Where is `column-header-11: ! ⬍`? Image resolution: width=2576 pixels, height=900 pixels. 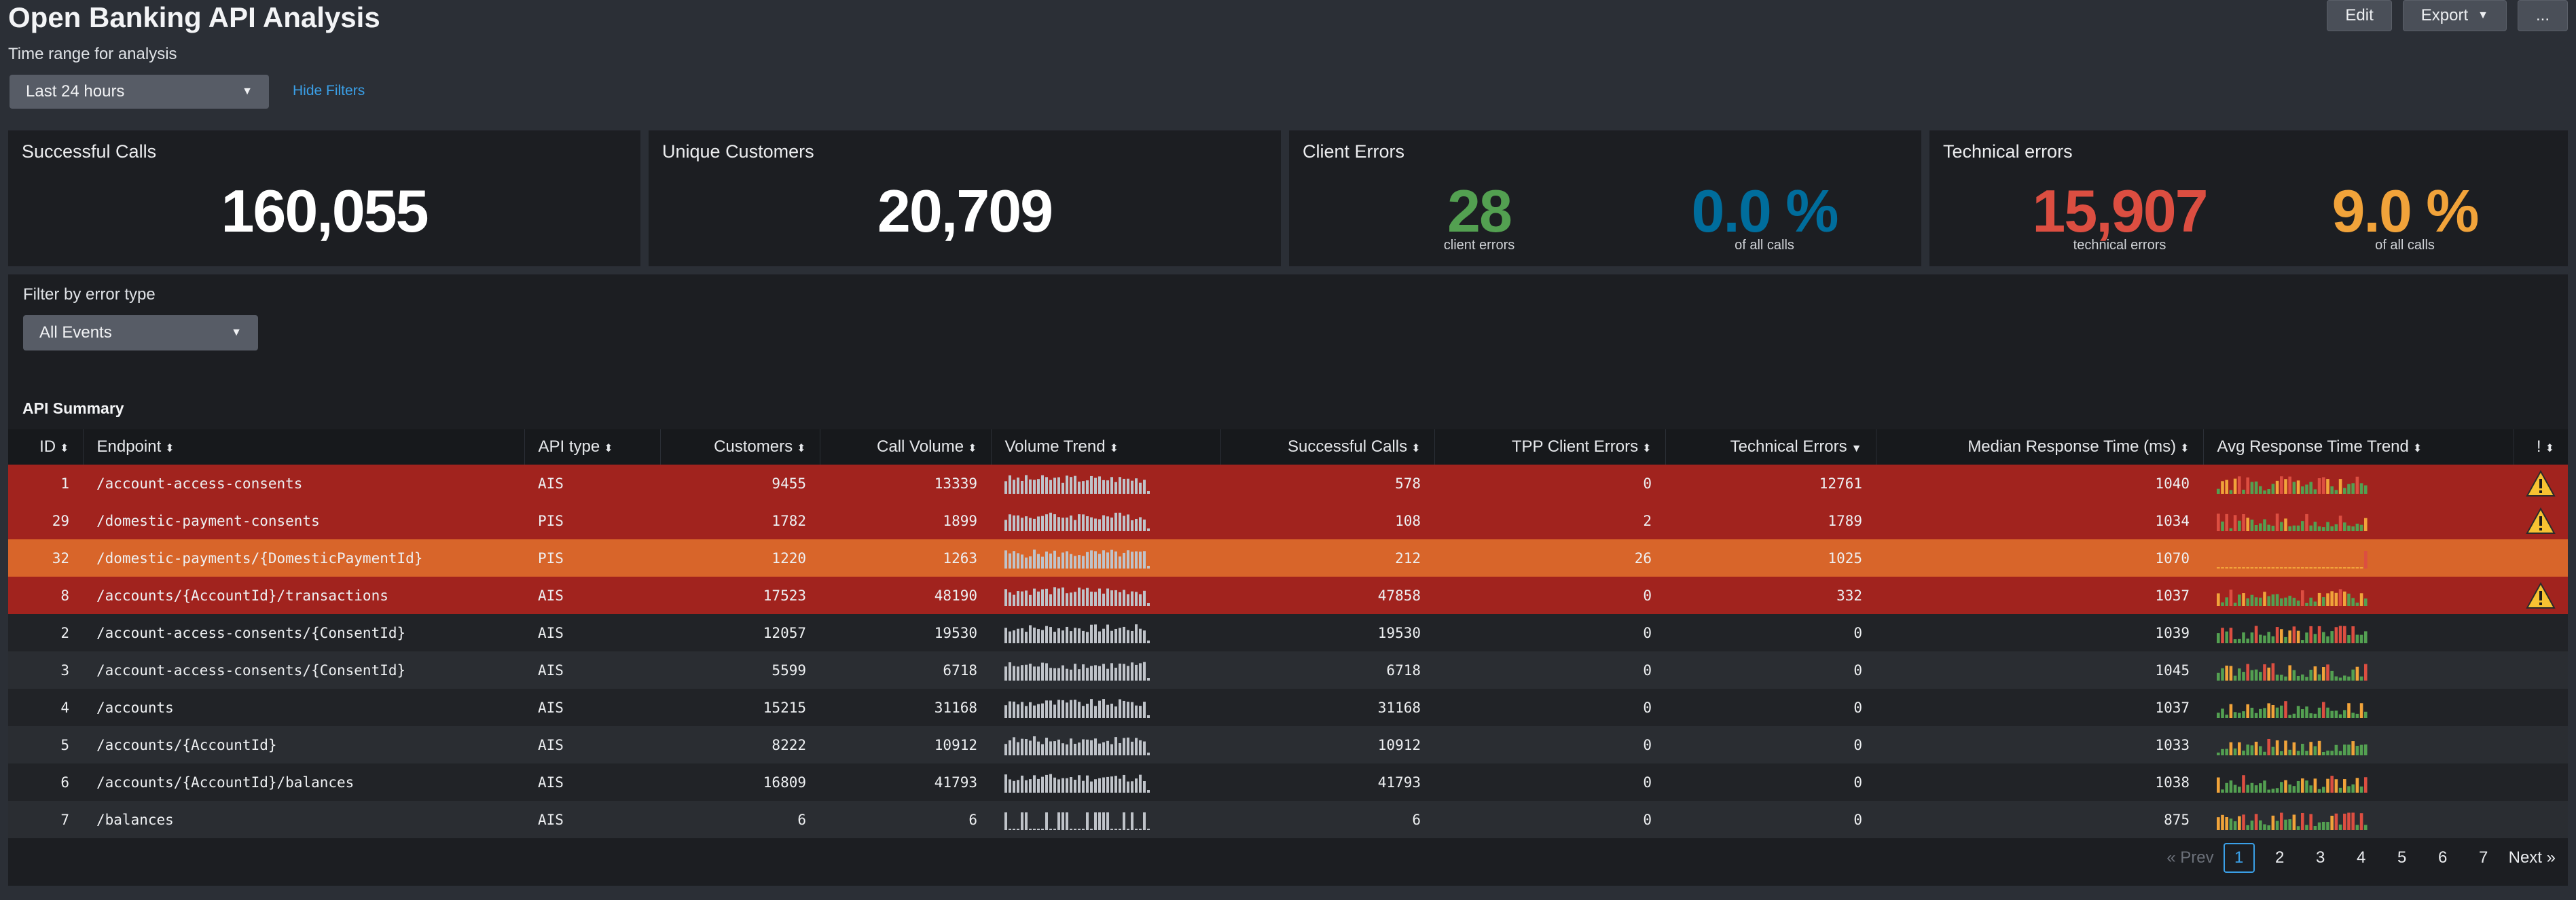
column-header-11: ! ⬍ is located at coordinates (2540, 447).